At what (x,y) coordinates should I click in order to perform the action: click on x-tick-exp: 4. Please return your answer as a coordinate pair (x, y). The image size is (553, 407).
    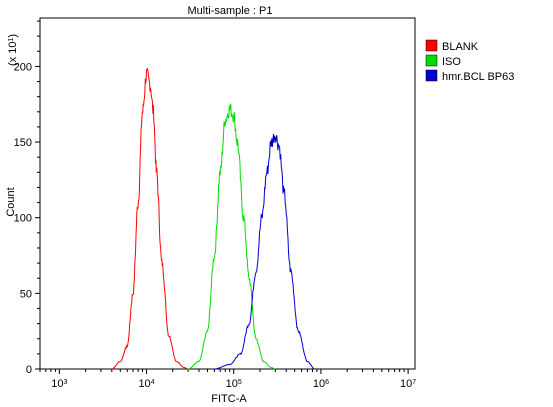
    Looking at the image, I should click on (153, 382).